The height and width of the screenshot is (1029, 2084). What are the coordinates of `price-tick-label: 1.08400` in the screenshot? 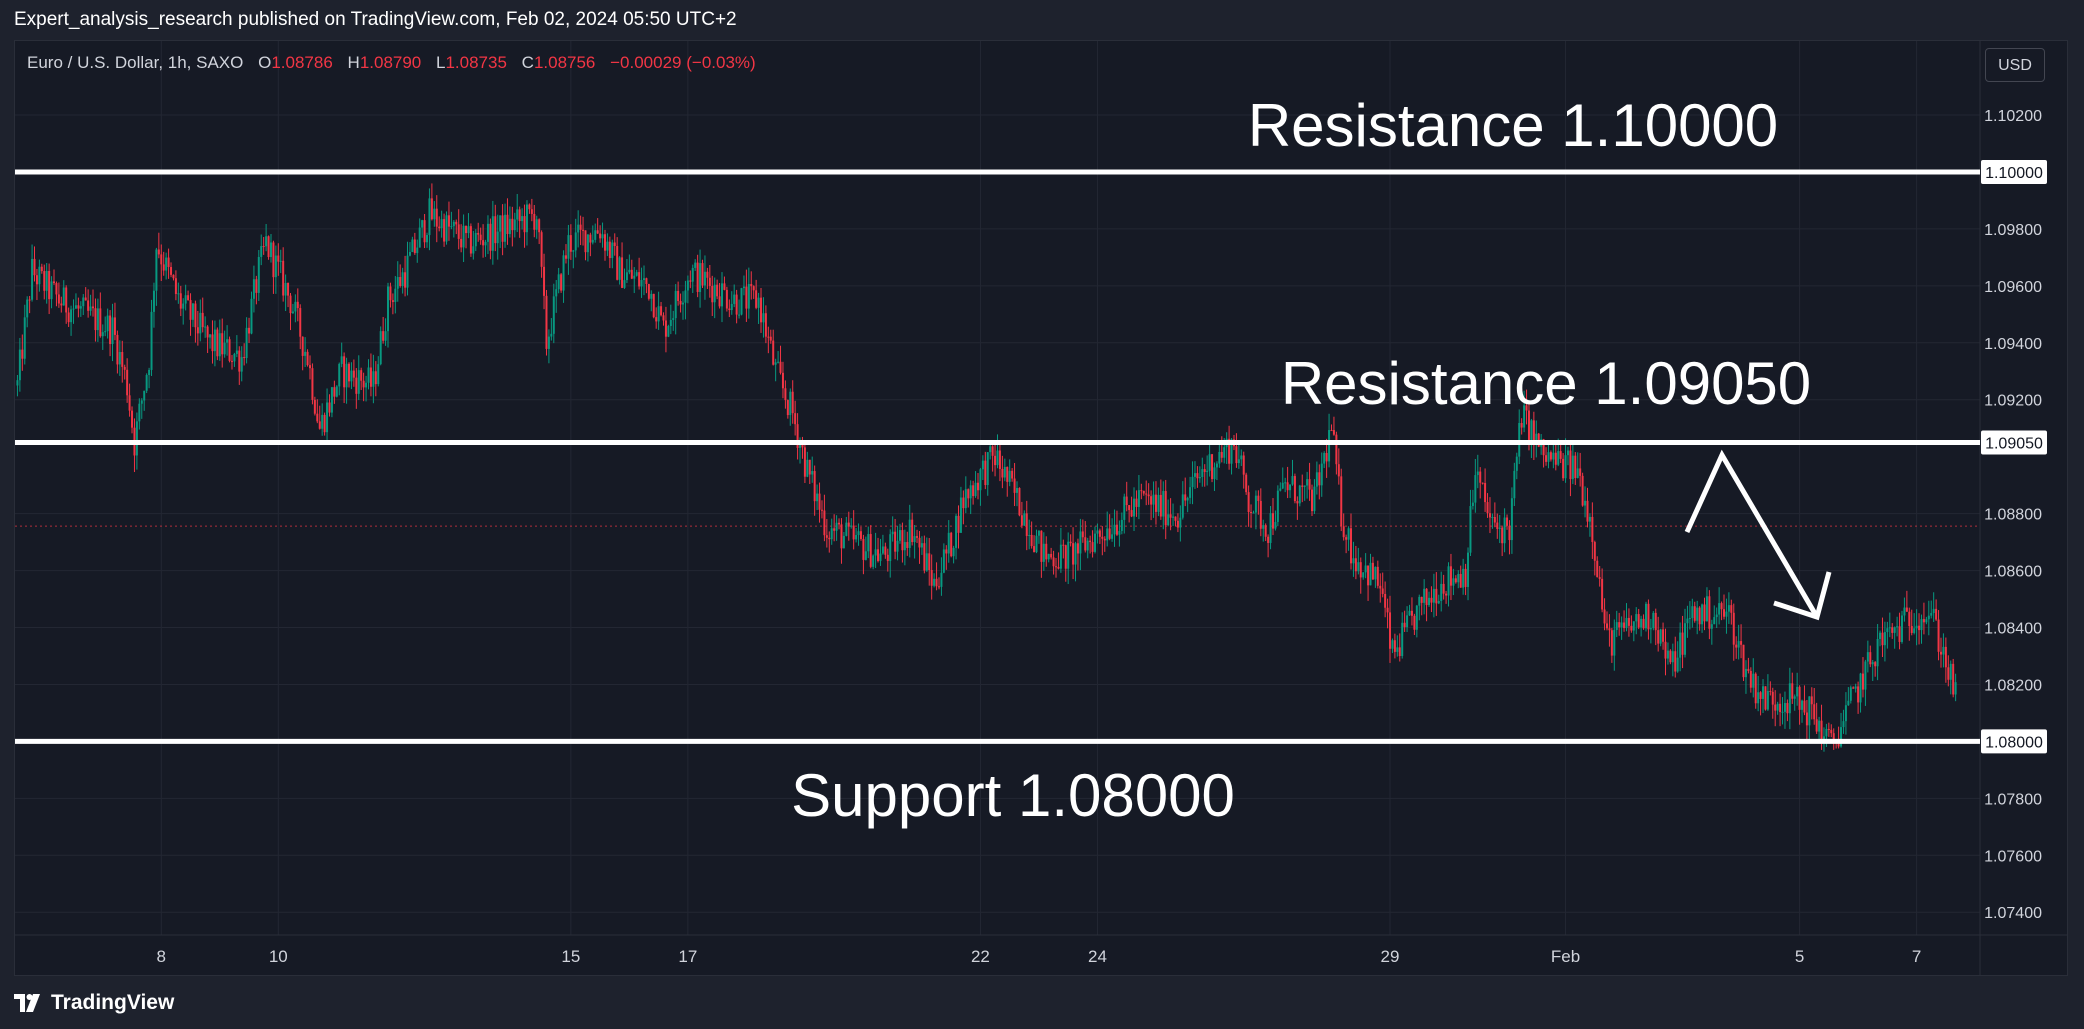 It's located at (2013, 629).